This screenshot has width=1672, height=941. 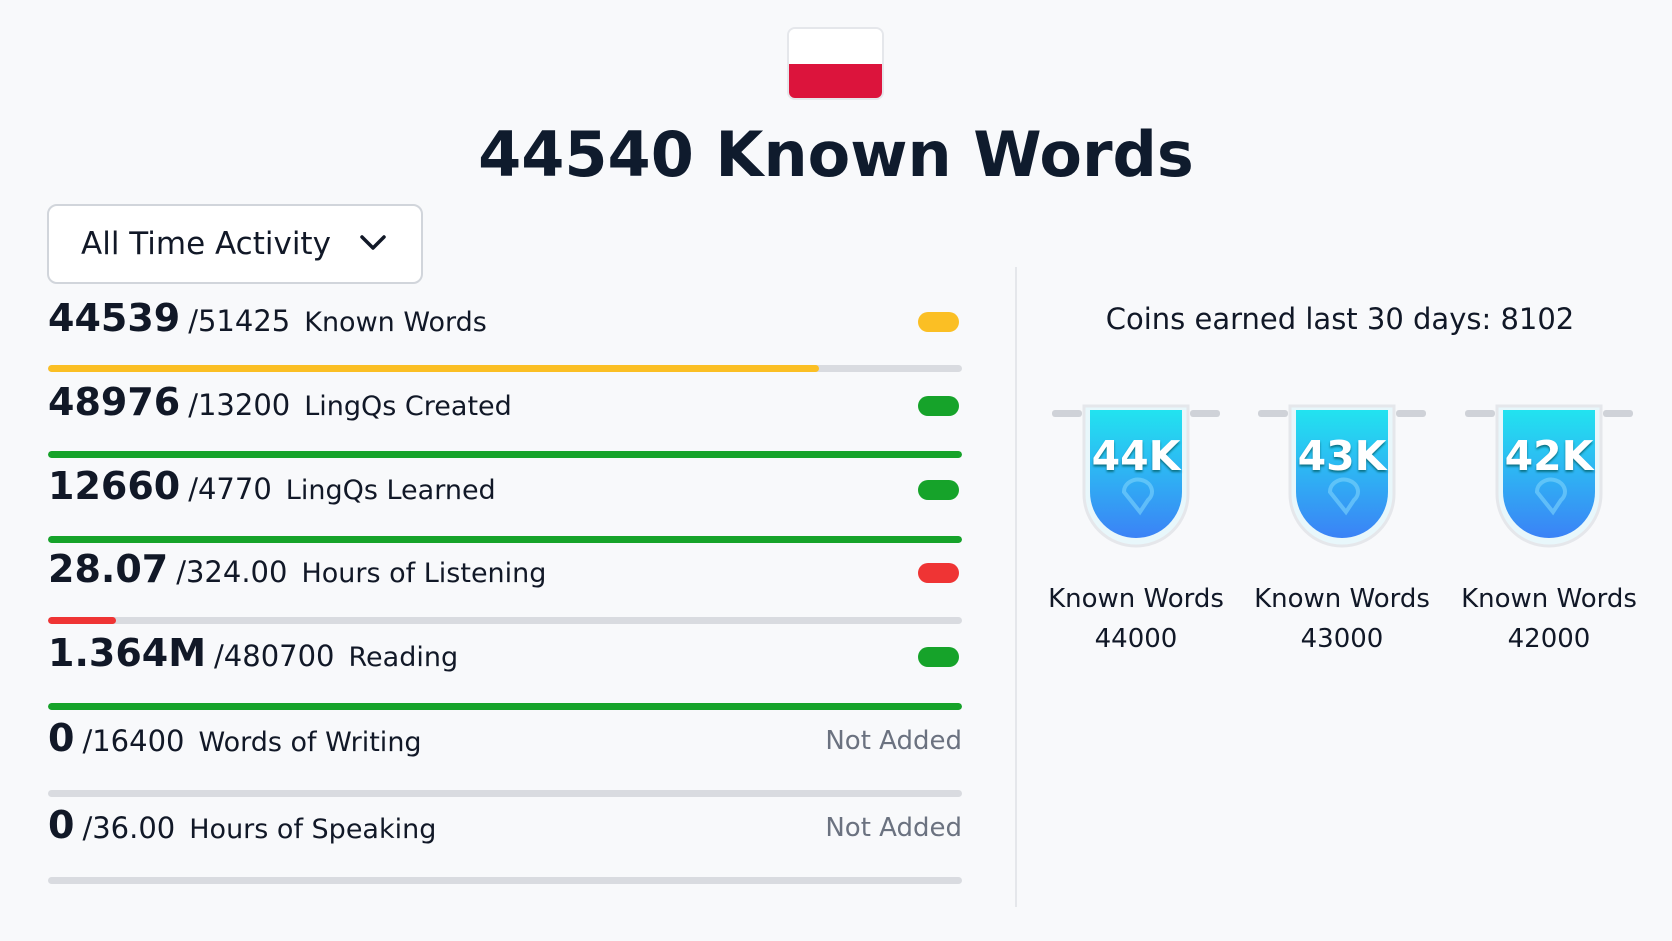 I want to click on stat-value: 48976, so click(x=114, y=402).